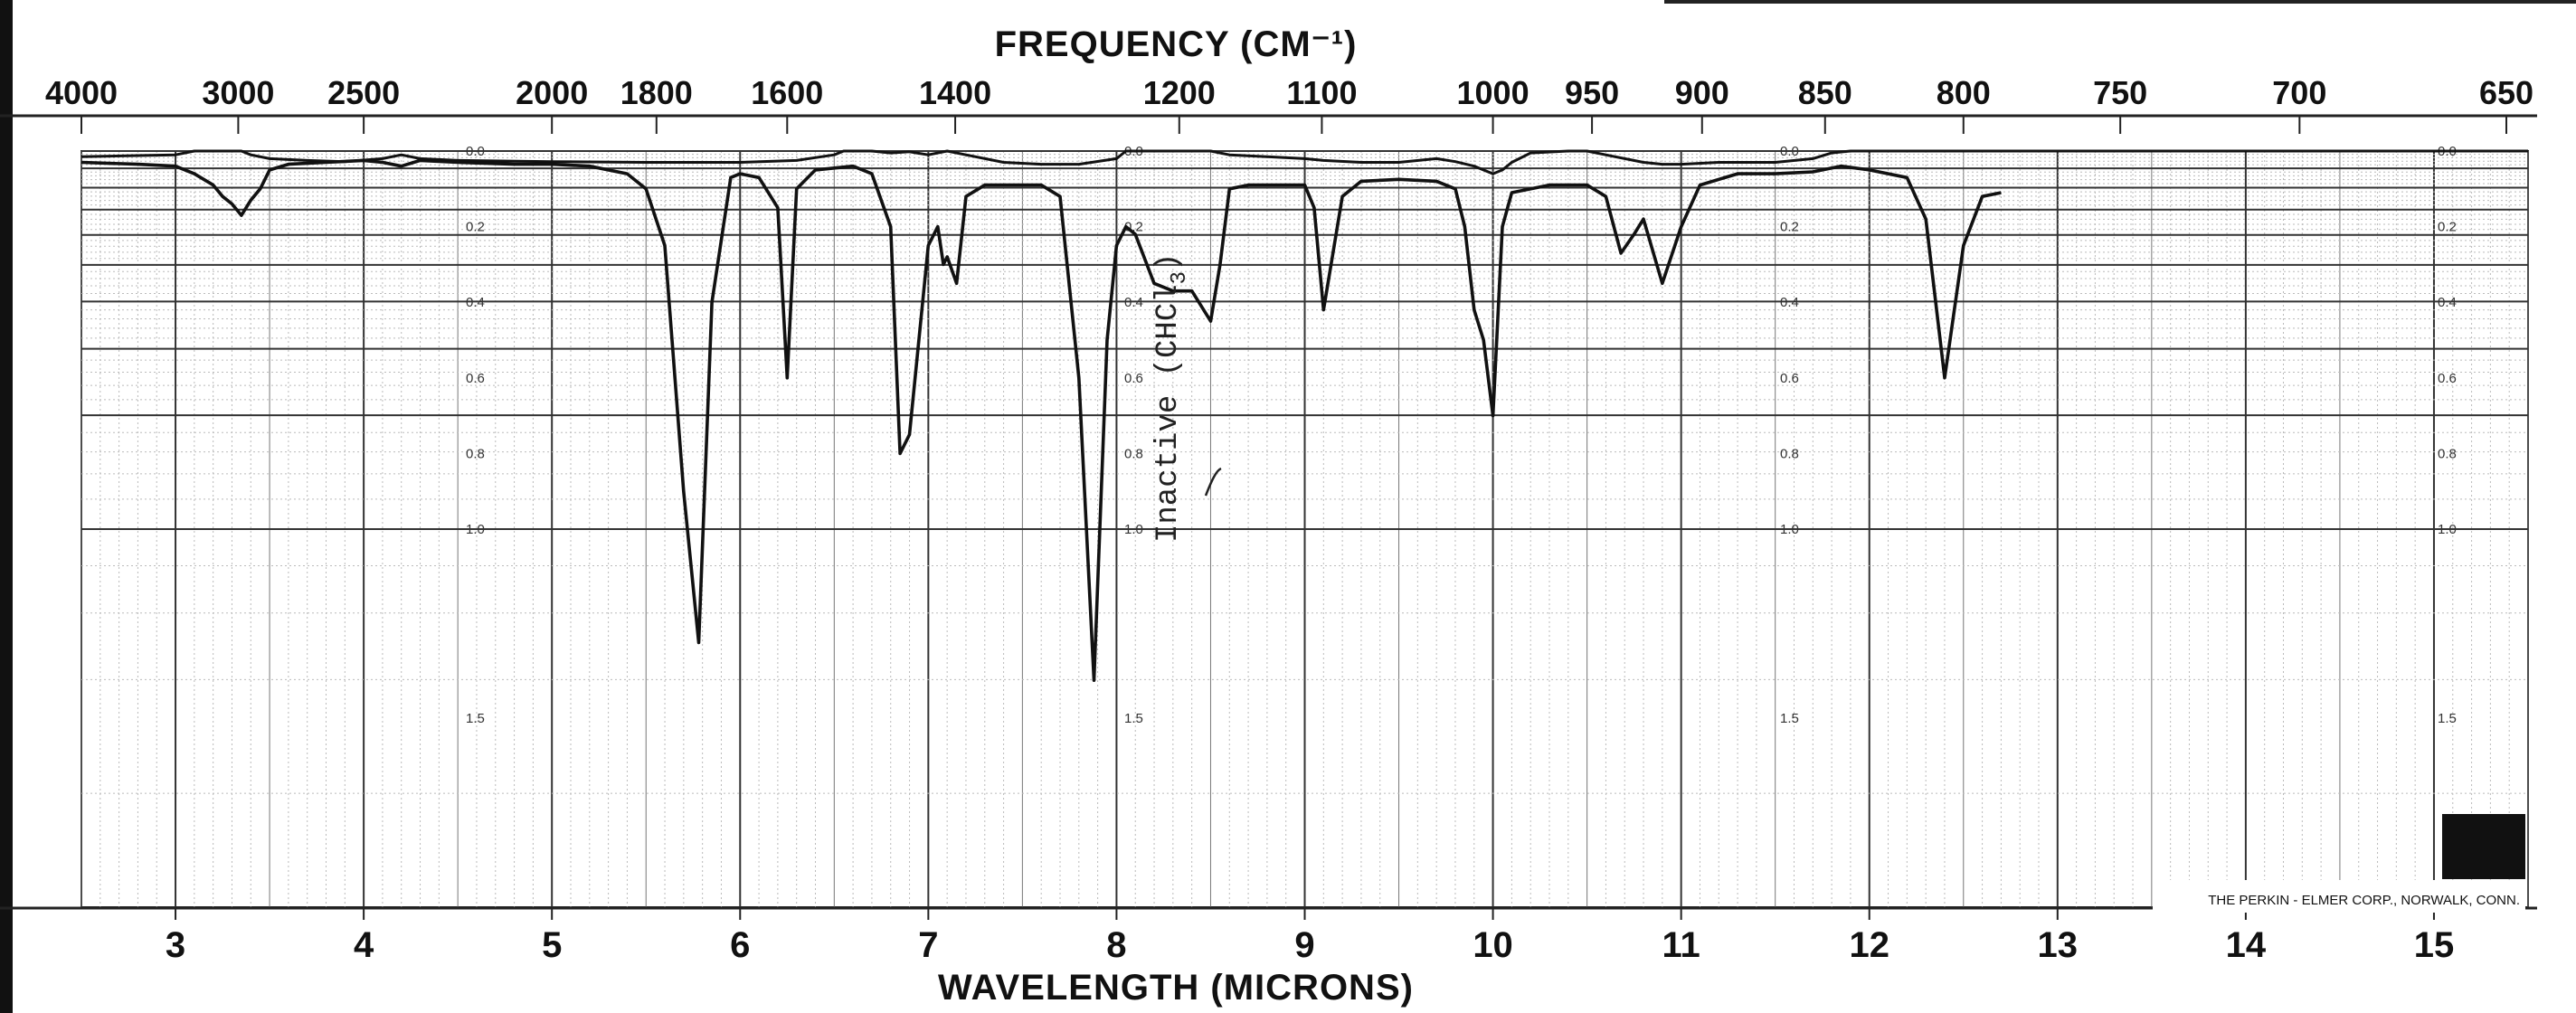  Describe the element at coordinates (552, 92) in the screenshot. I see `frequency-tick-label: 2000` at that location.